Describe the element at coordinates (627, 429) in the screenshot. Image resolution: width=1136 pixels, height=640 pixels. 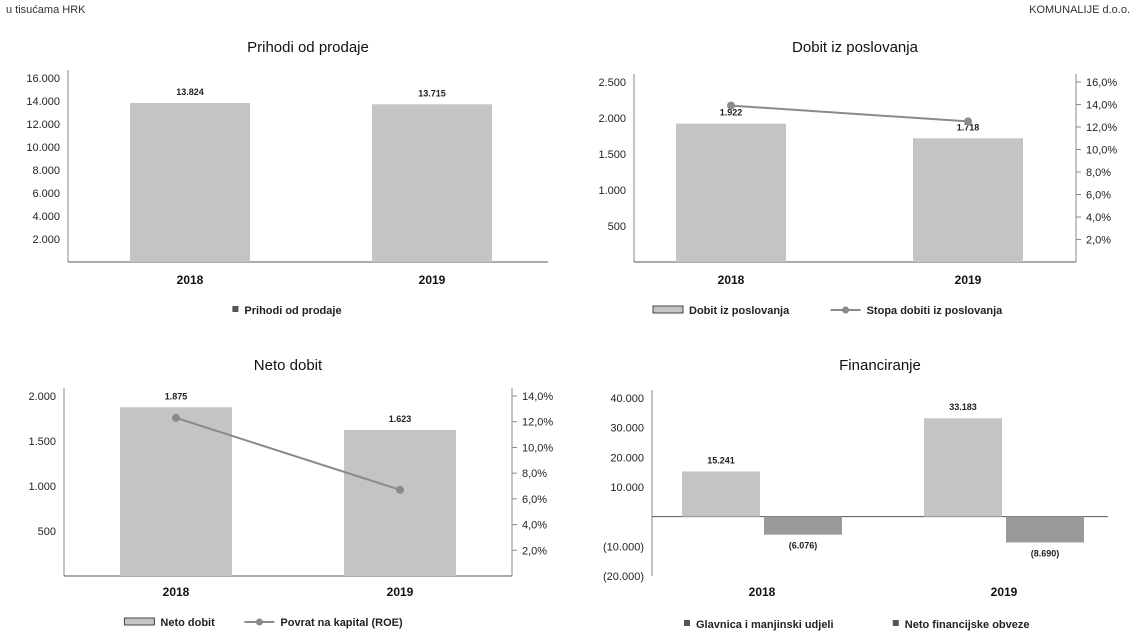
I see `y-tick-label: 30.000` at that location.